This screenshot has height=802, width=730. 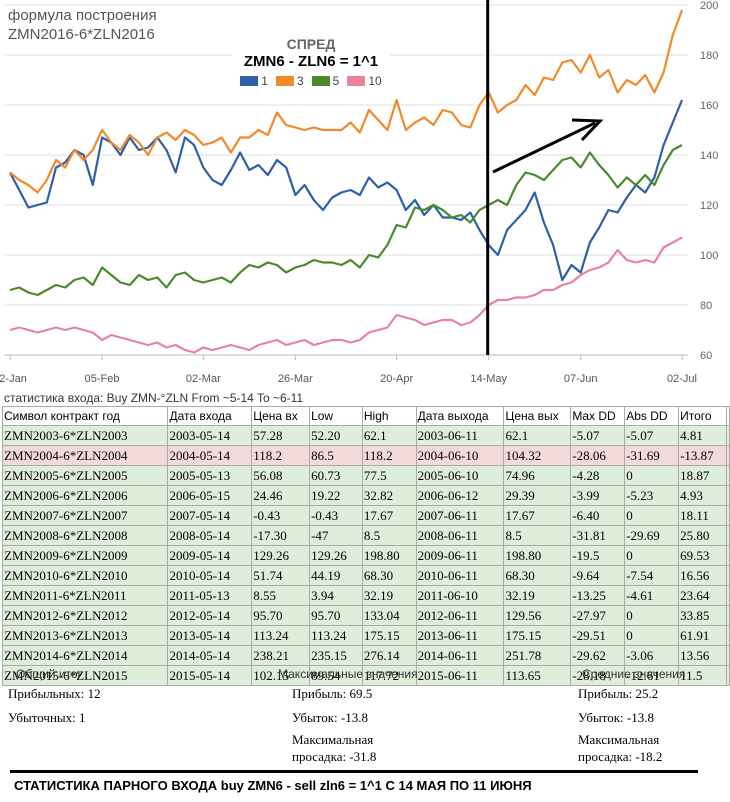 I want to click on table-cell: 18.87, so click(x=702, y=475).